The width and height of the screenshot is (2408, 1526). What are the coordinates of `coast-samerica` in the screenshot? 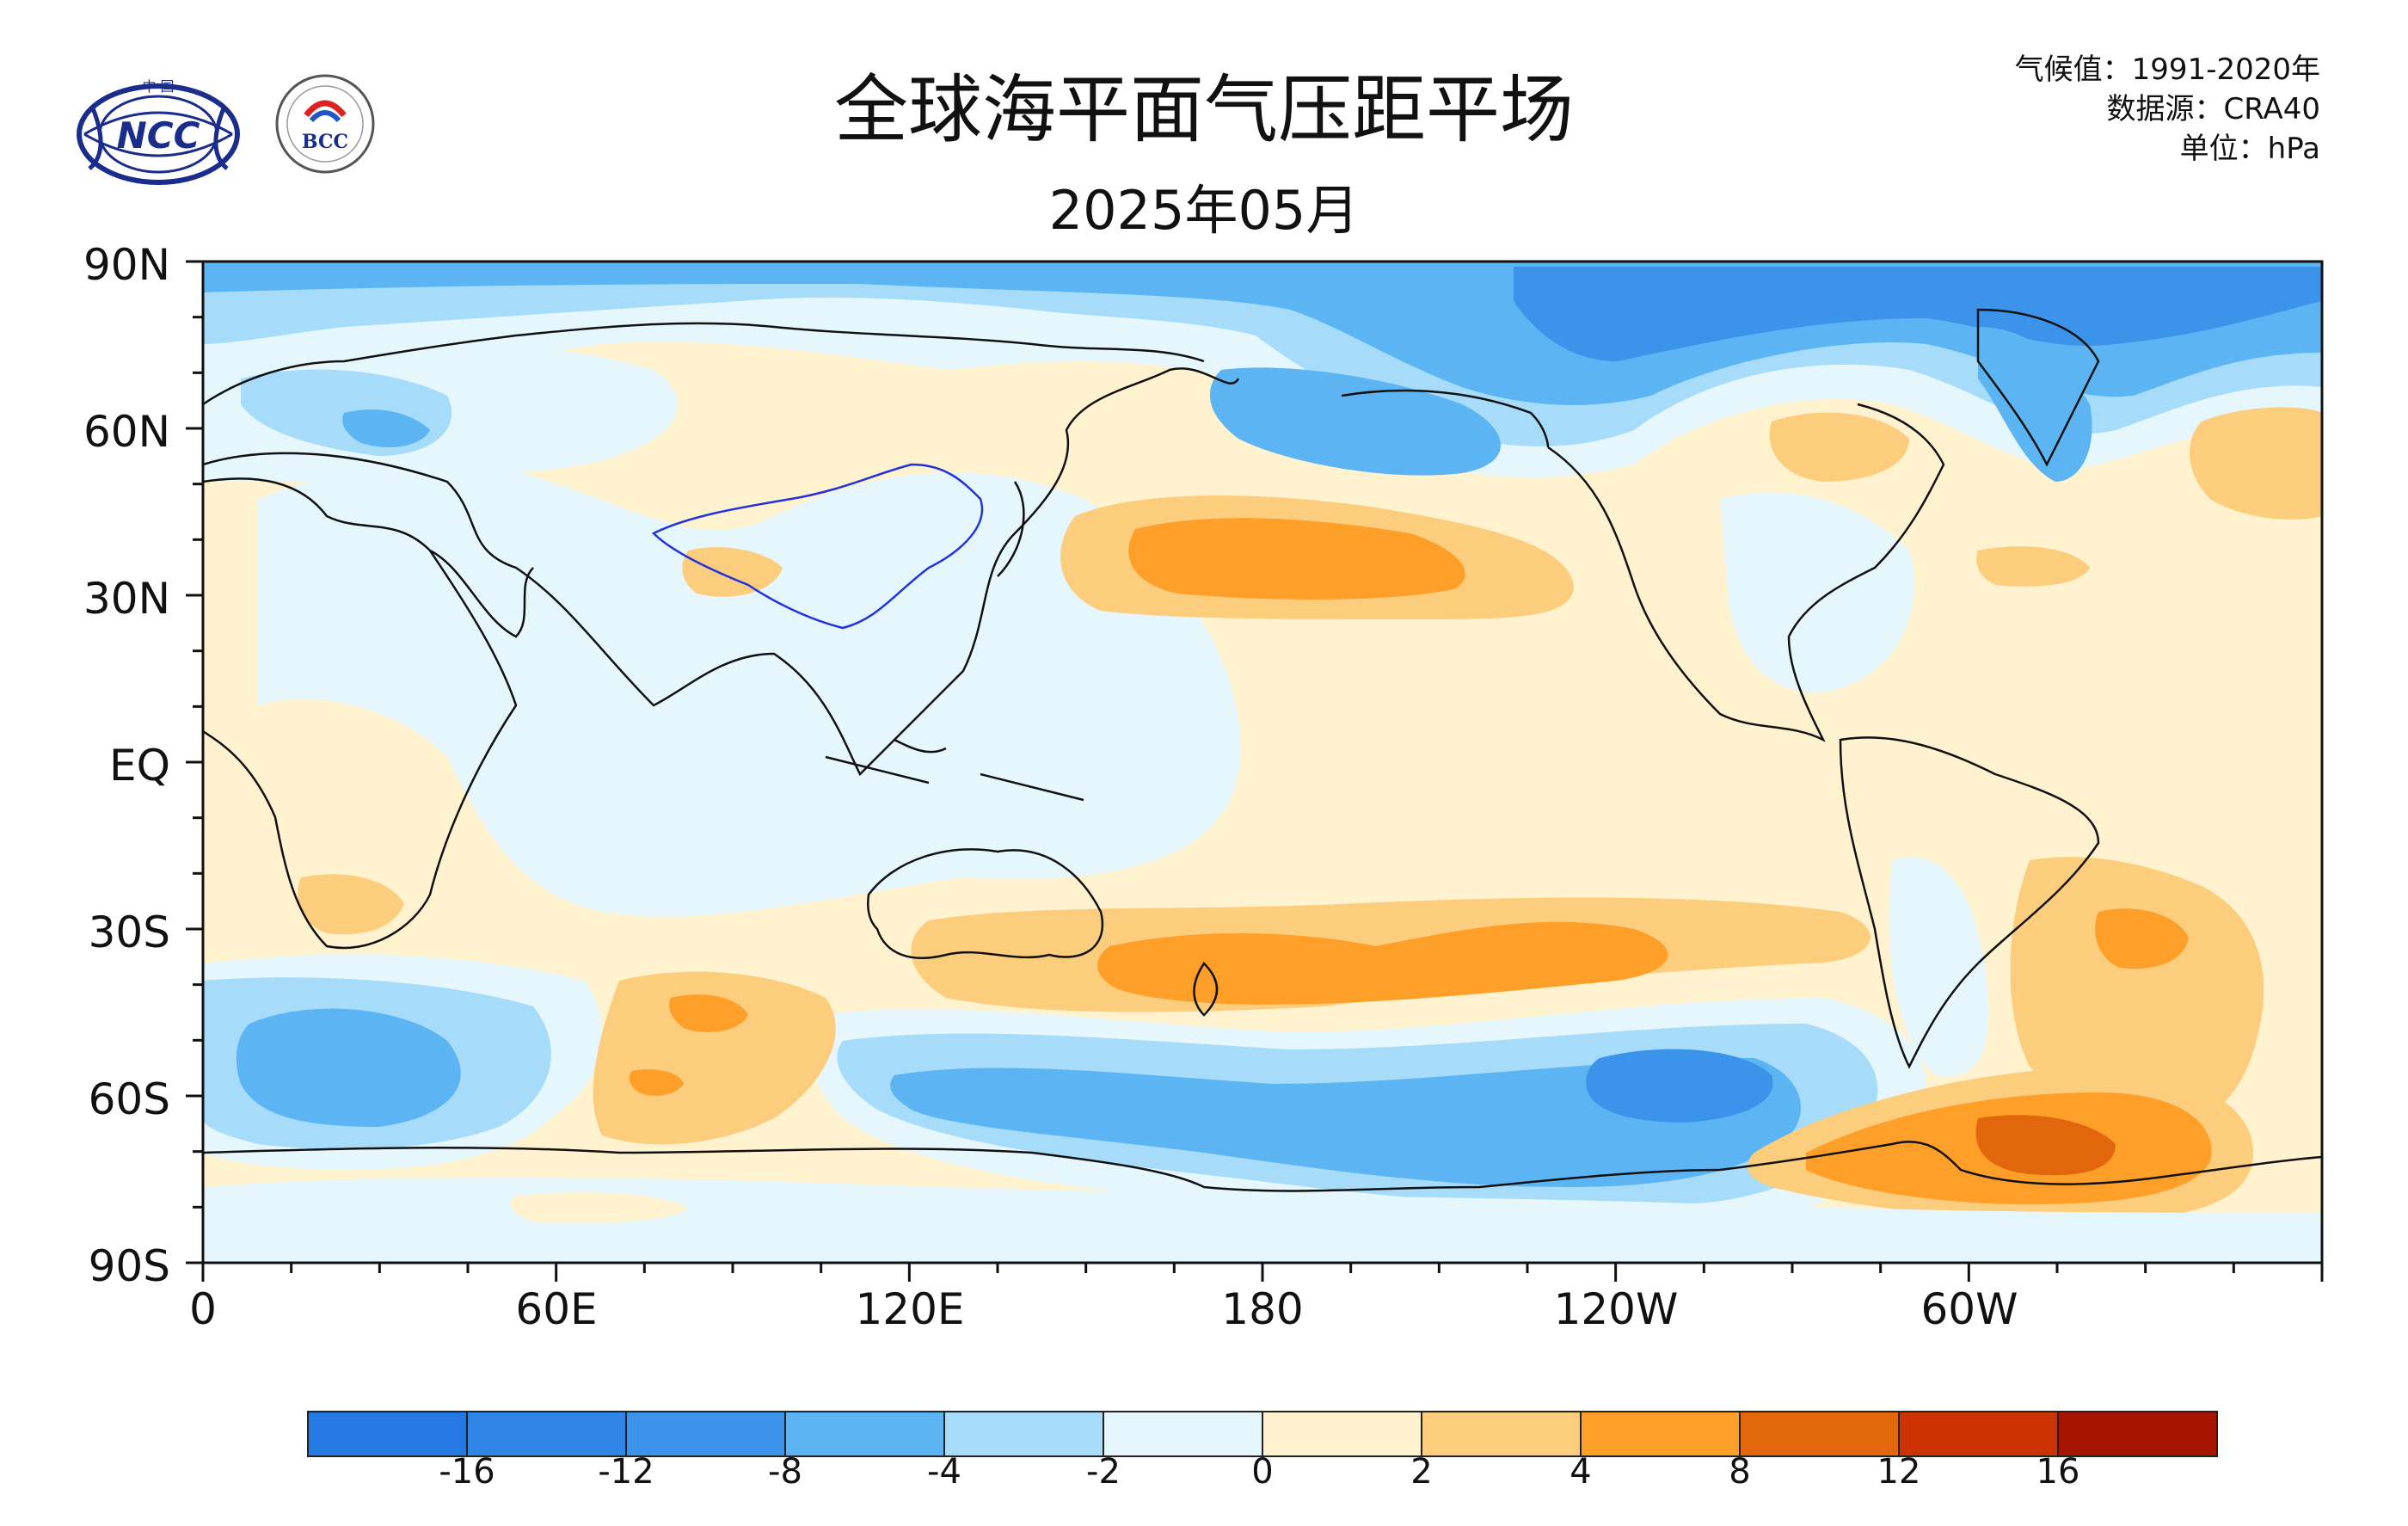 It's located at (1970, 903).